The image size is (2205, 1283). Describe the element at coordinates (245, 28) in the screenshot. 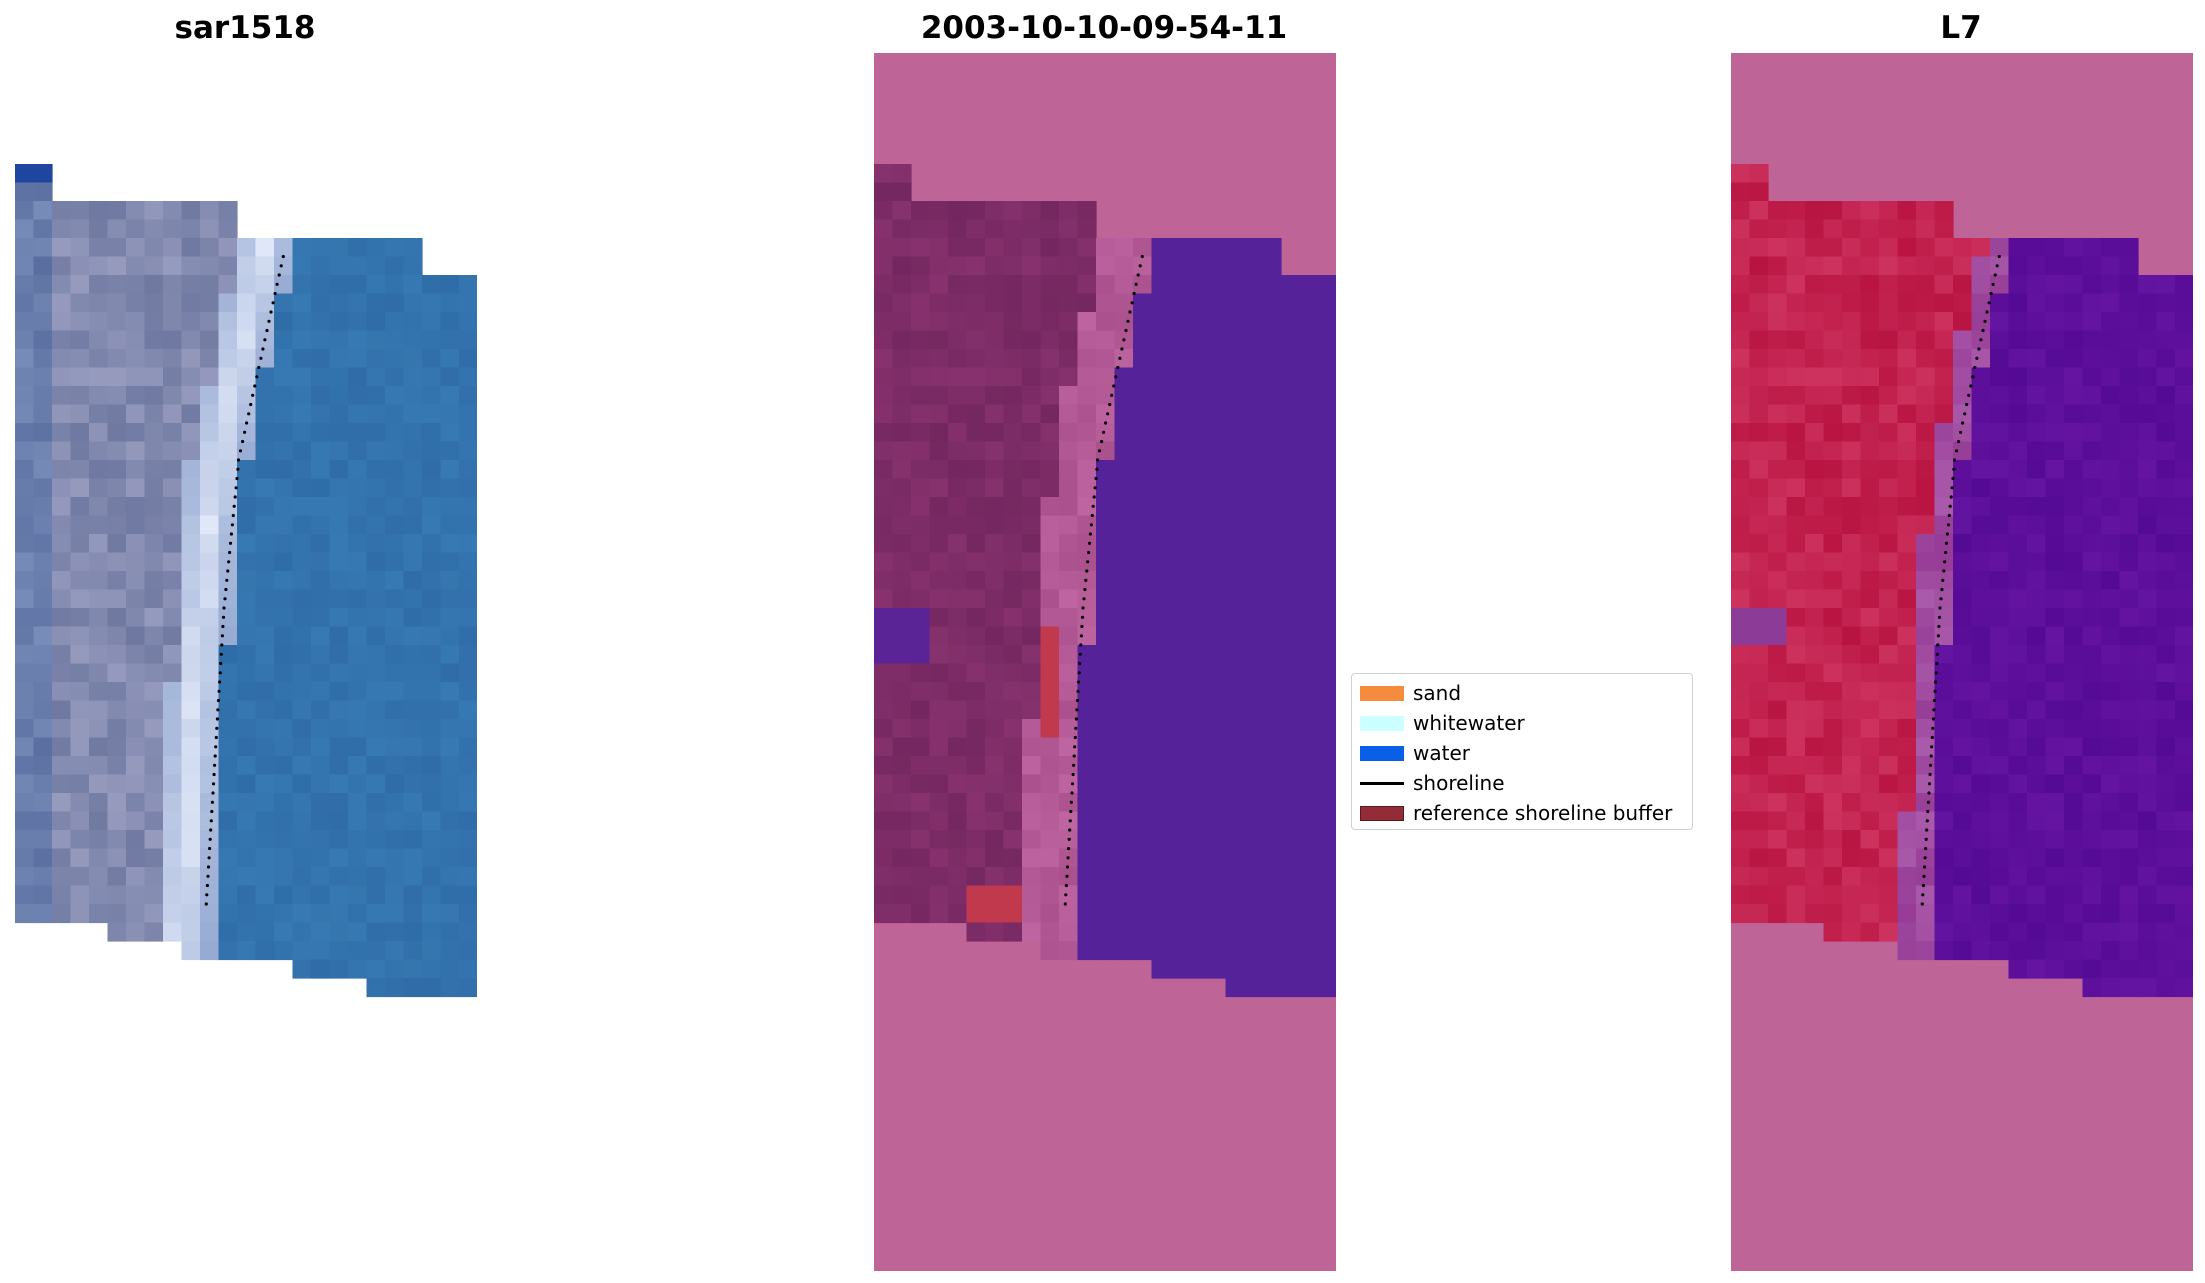

I see `panel-title-rgb: sar1518` at that location.